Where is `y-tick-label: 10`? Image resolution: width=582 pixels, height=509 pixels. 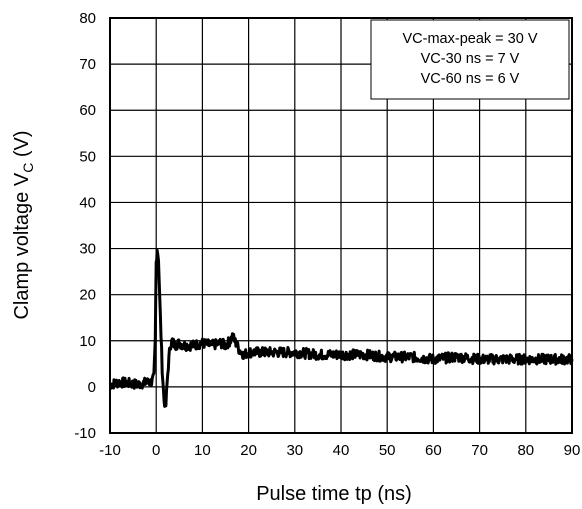 y-tick-label: 10 is located at coordinates (87, 341).